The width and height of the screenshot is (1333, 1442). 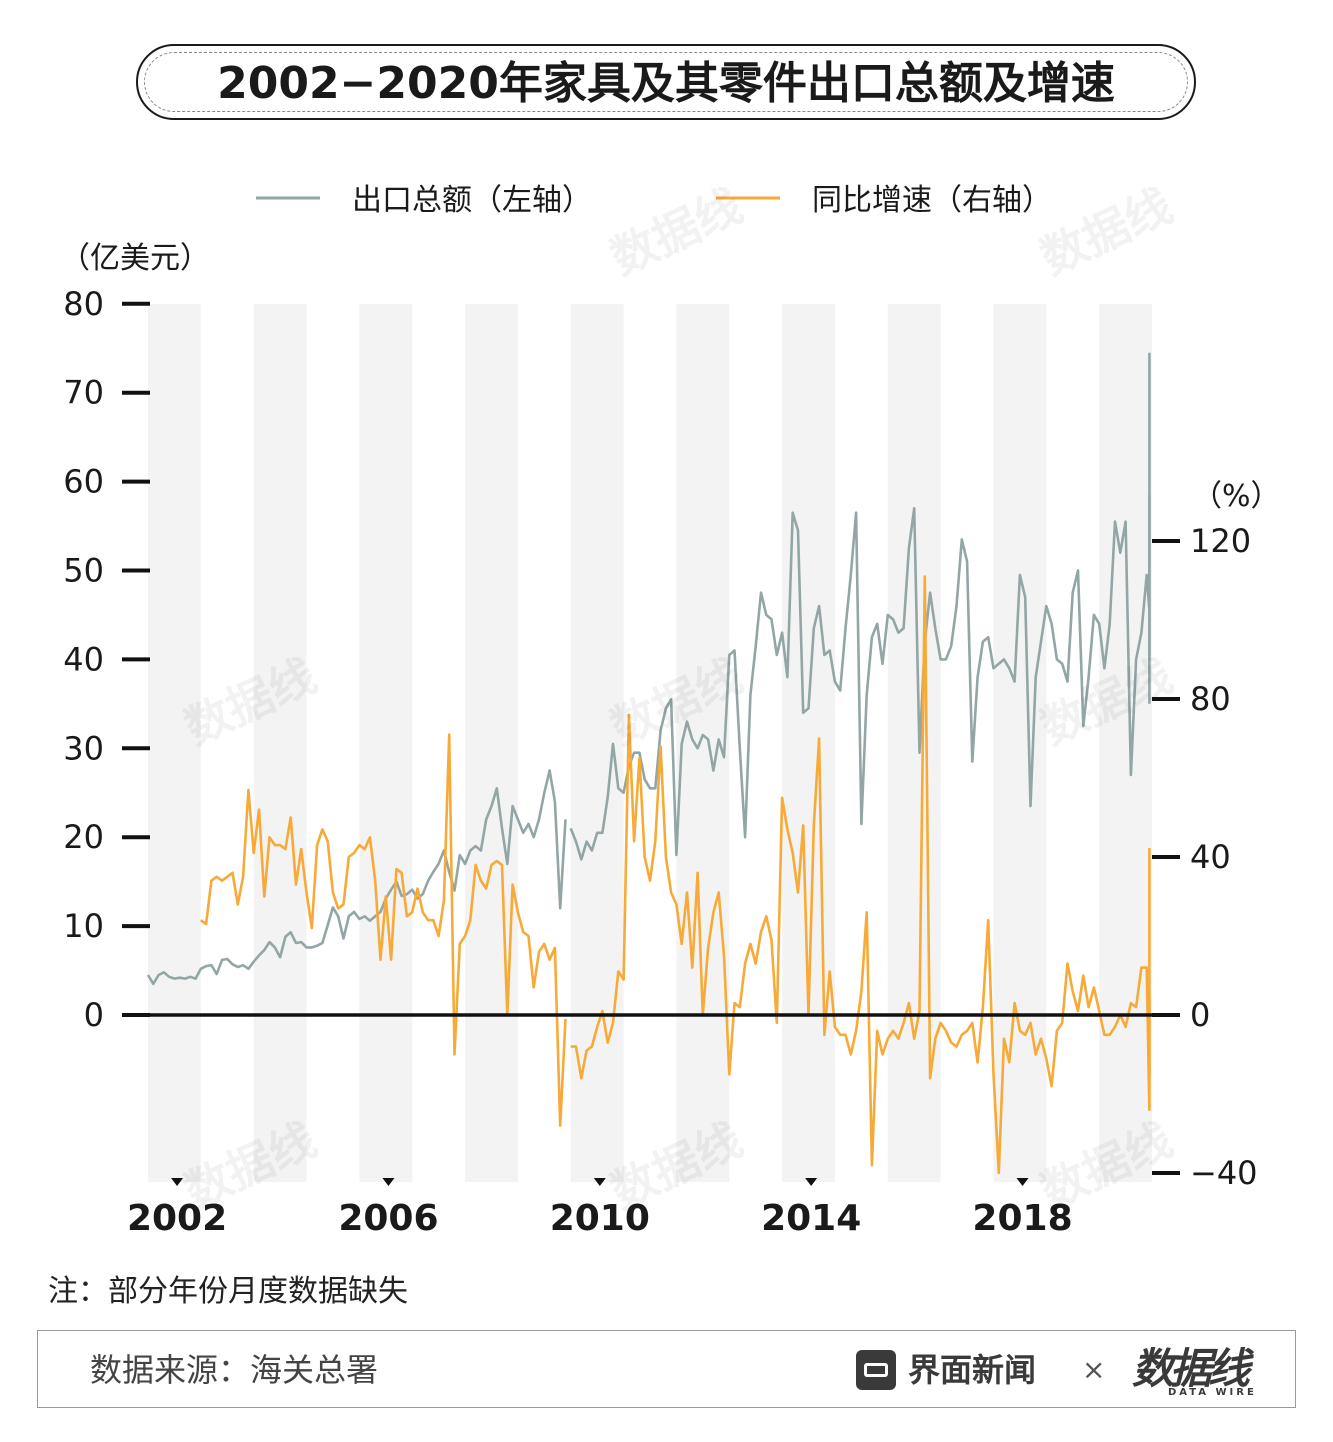 I want to click on x-tick-label: 2002, so click(x=177, y=1218).